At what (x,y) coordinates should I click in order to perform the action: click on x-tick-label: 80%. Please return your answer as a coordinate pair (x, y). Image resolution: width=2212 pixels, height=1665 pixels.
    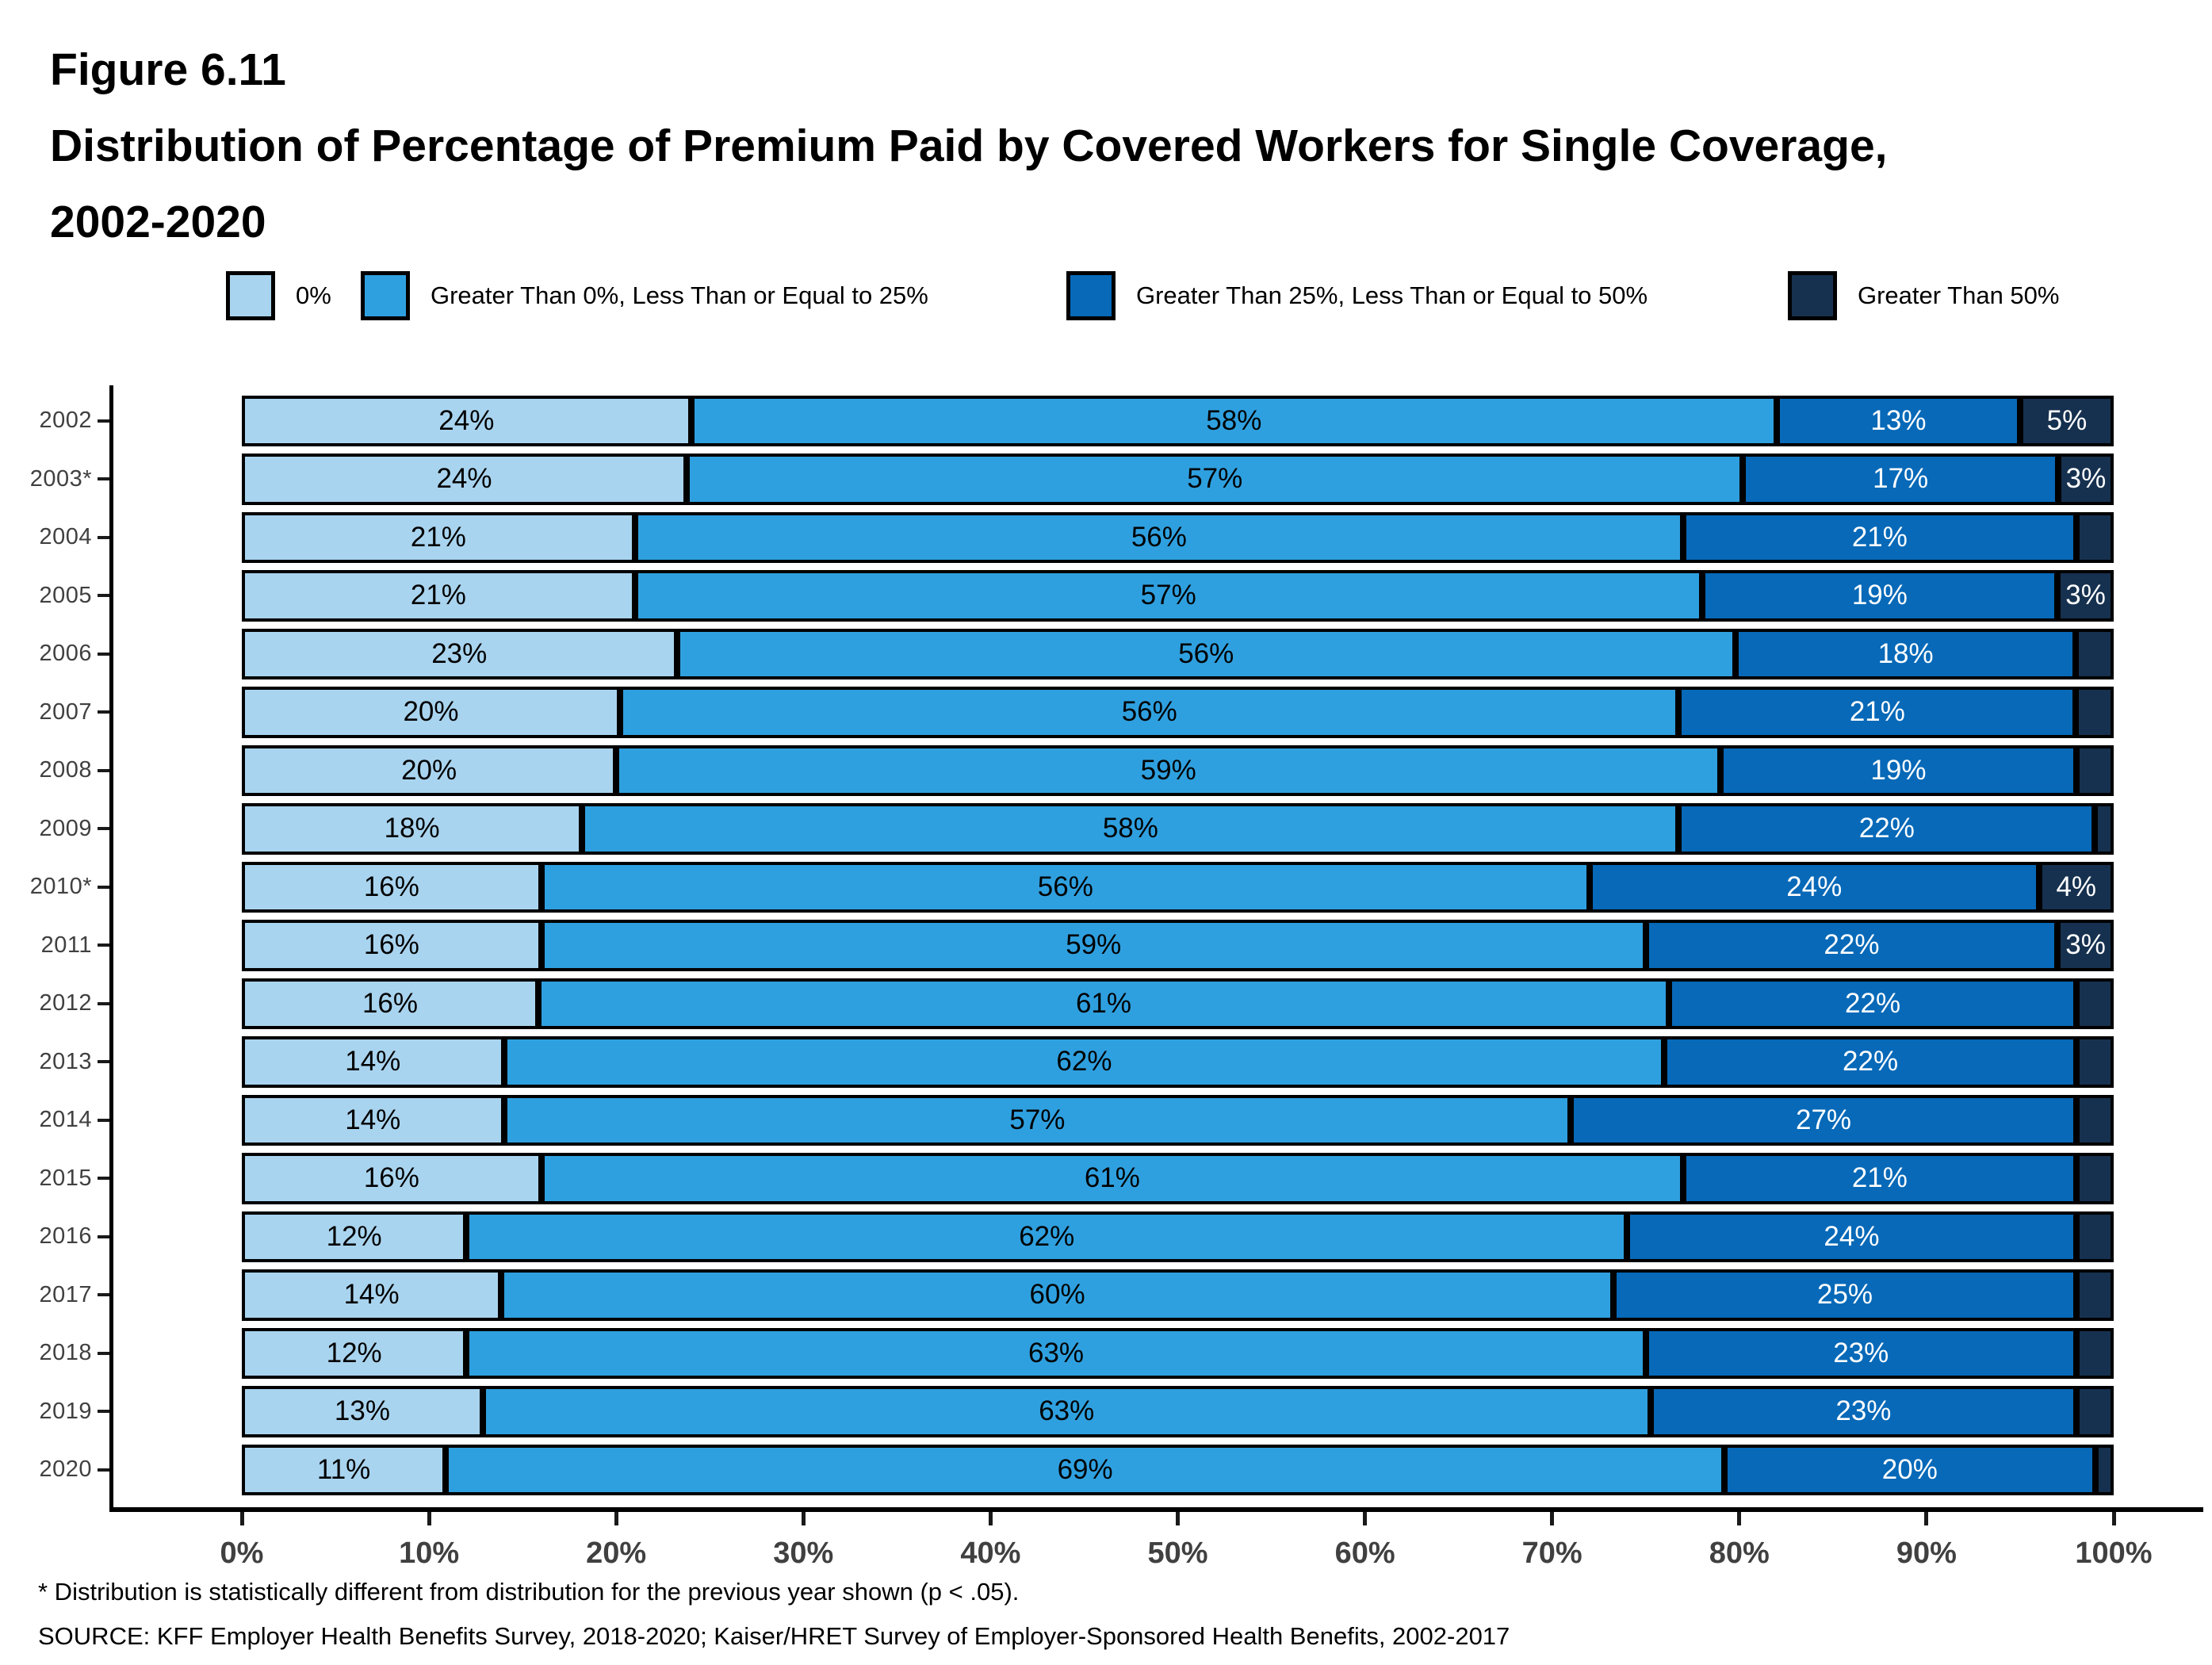
    Looking at the image, I should click on (1739, 1553).